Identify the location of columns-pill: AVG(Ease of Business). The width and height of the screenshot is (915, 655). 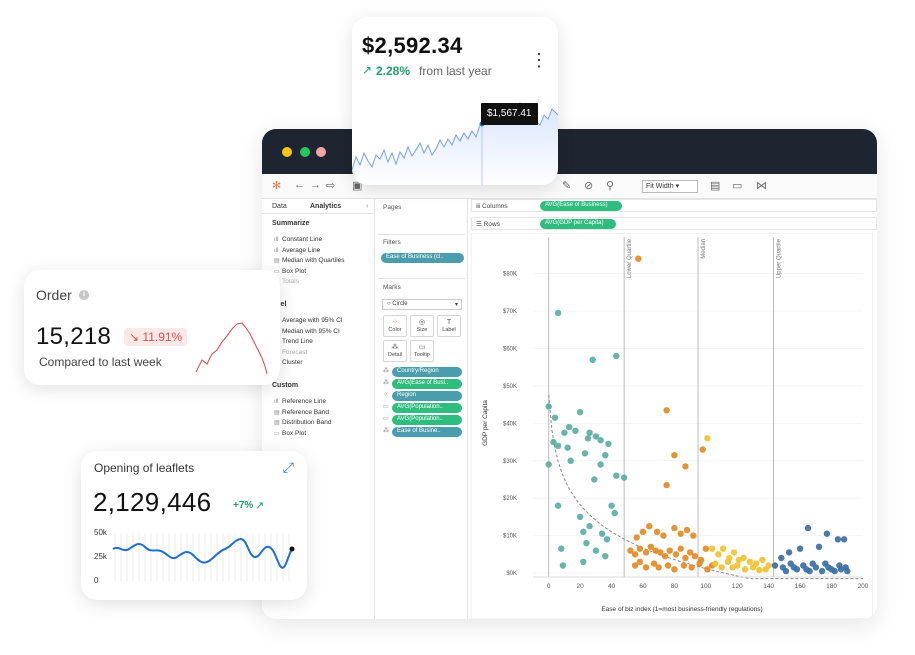
(581, 206).